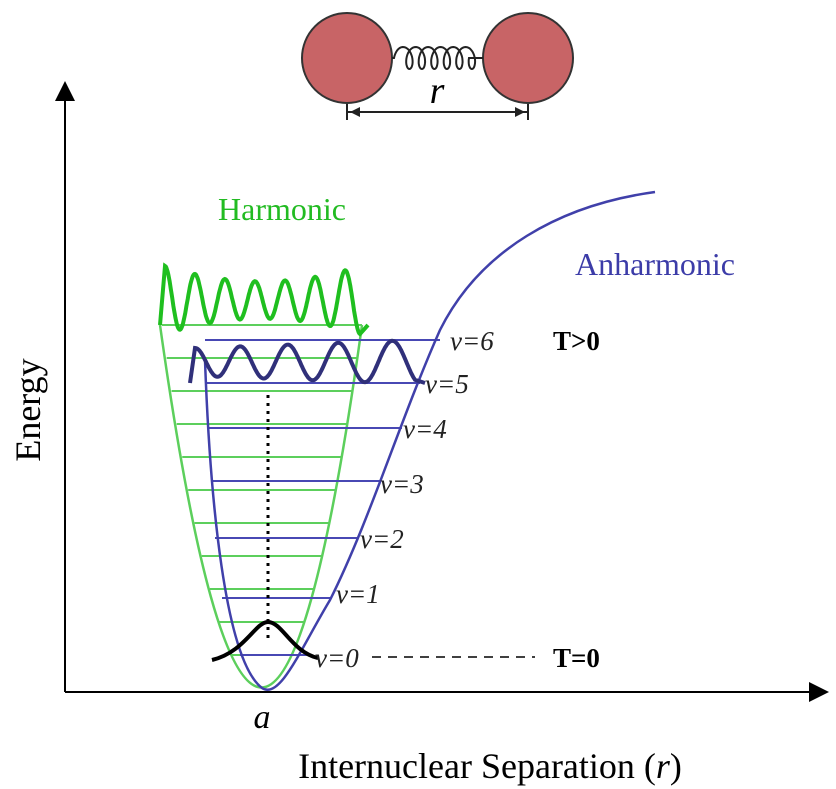  Describe the element at coordinates (676, 766) in the screenshot. I see `x-label-end: )` at that location.